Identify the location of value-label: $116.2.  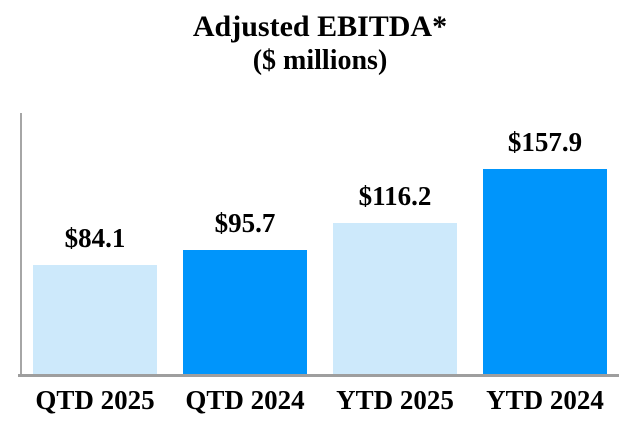
(395, 196).